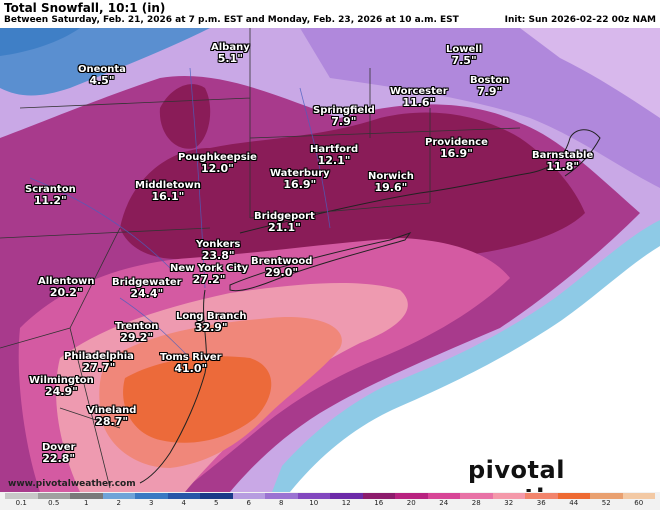  What do you see at coordinates (344, 116) in the screenshot?
I see `city-label-springfield: Springfield 7.9"` at bounding box center [344, 116].